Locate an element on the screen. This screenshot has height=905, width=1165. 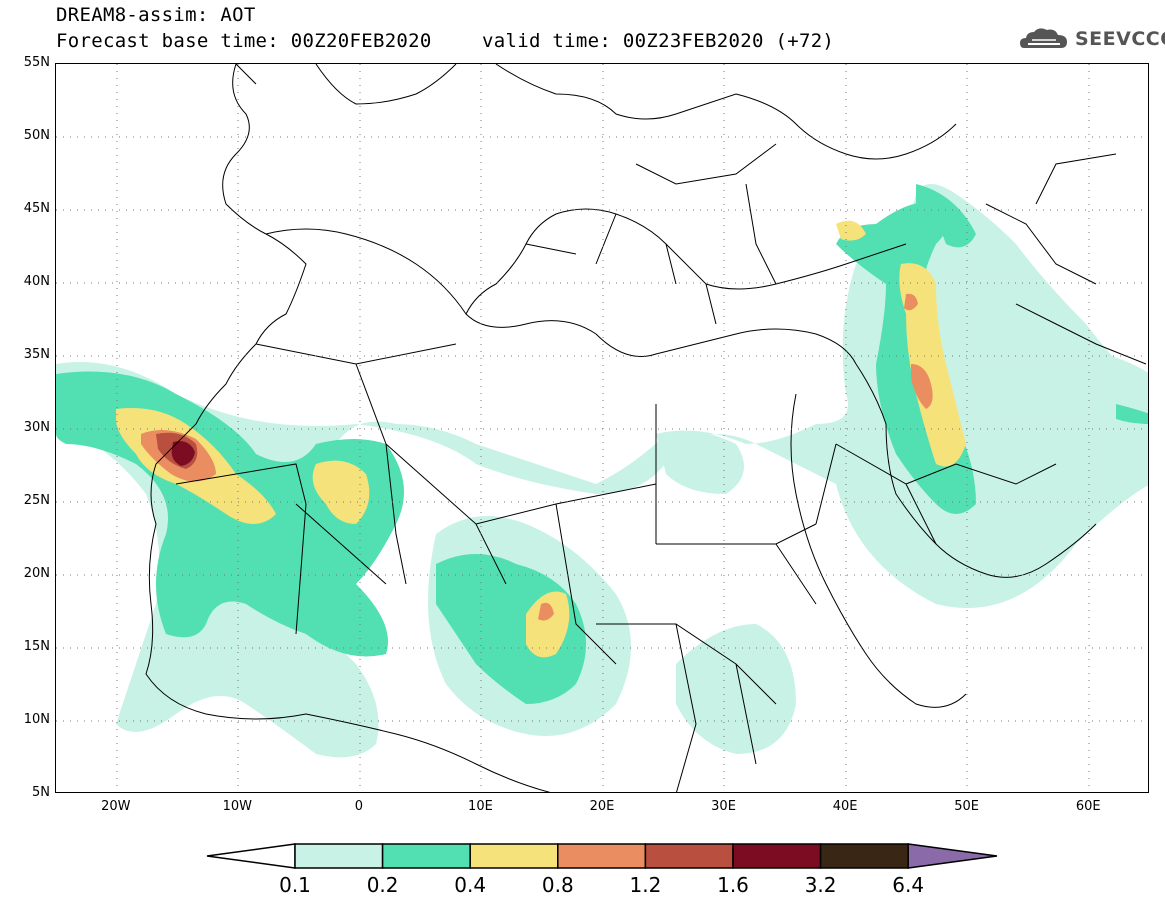
lat-label: 40N is located at coordinates (36, 281).